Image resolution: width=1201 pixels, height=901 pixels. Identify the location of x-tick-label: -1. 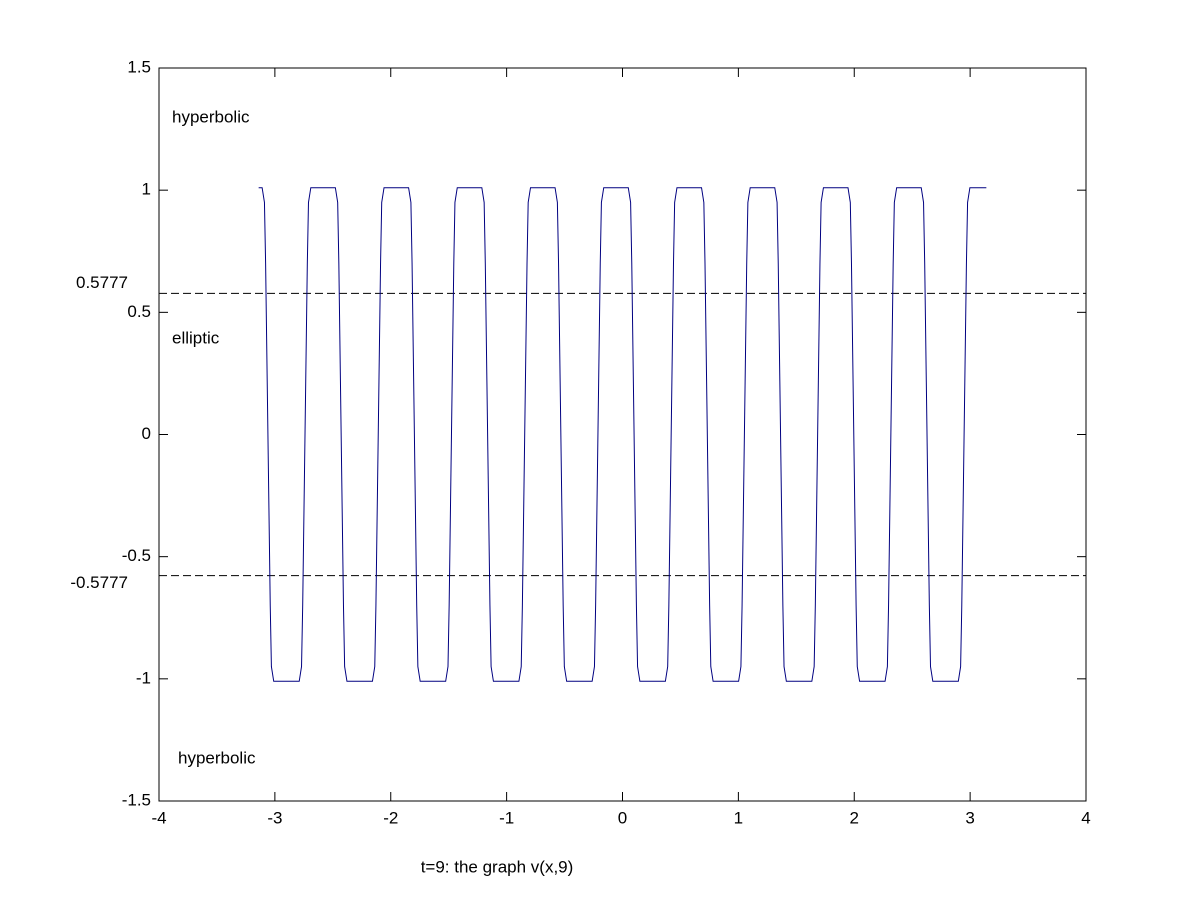
(506, 817).